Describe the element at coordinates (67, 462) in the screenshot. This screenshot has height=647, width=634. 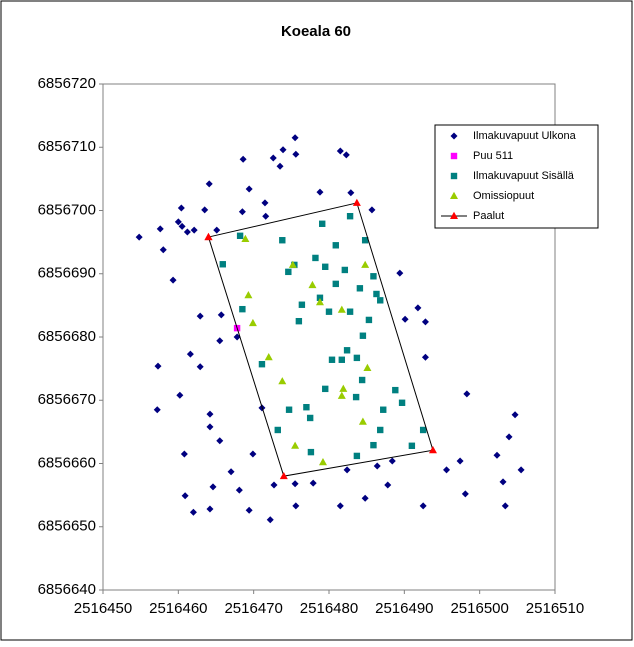
I see `y-tick-label: 6856660` at that location.